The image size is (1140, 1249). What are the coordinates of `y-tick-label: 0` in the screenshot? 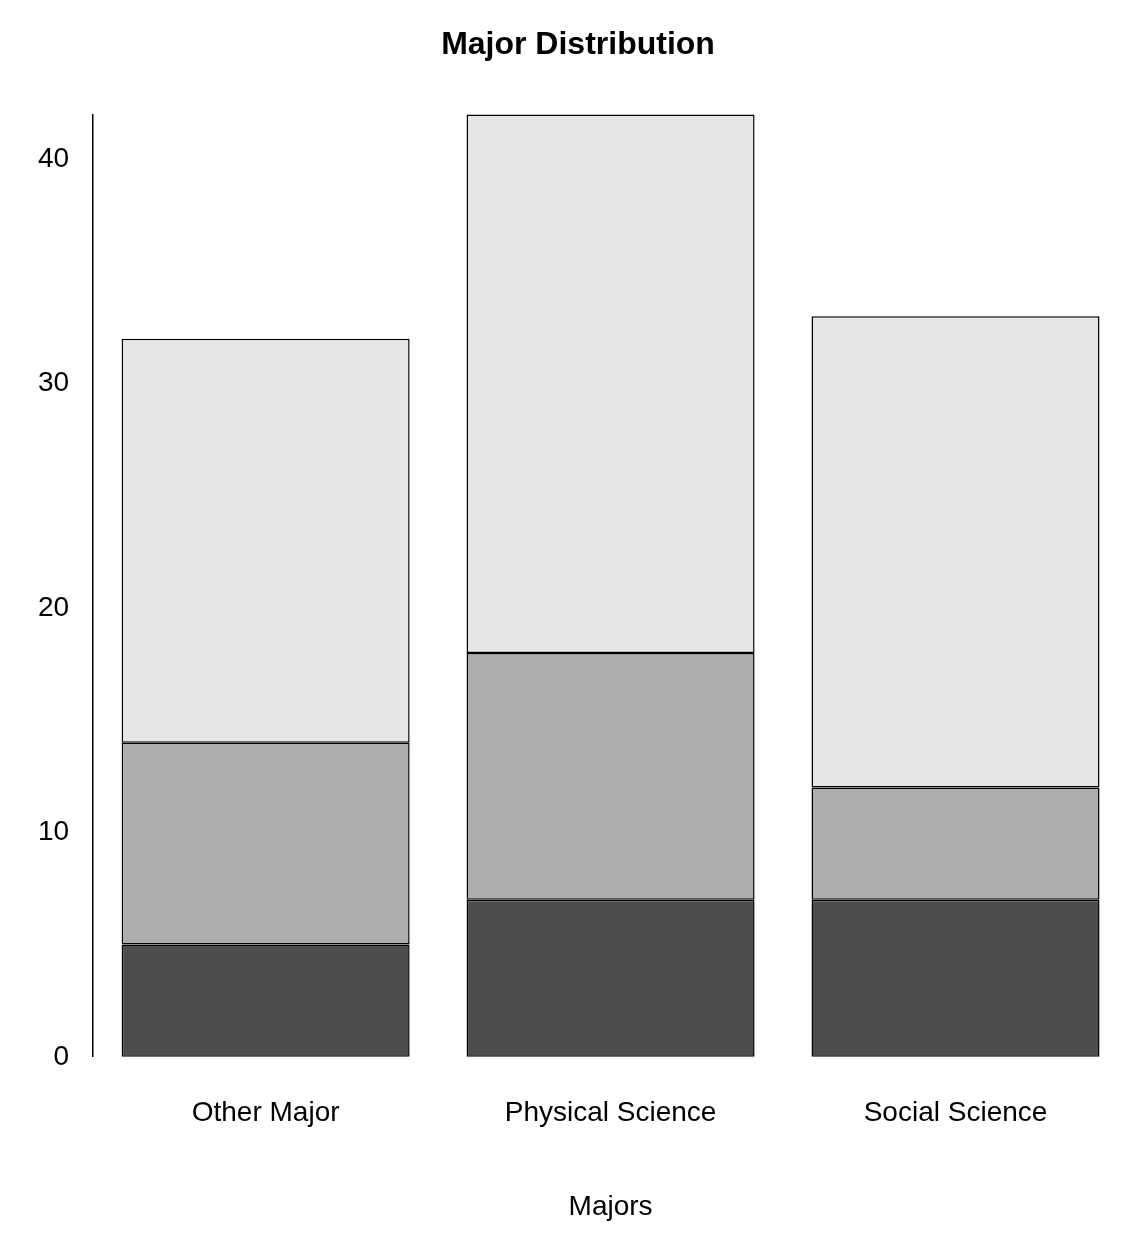 It's located at (61, 1055).